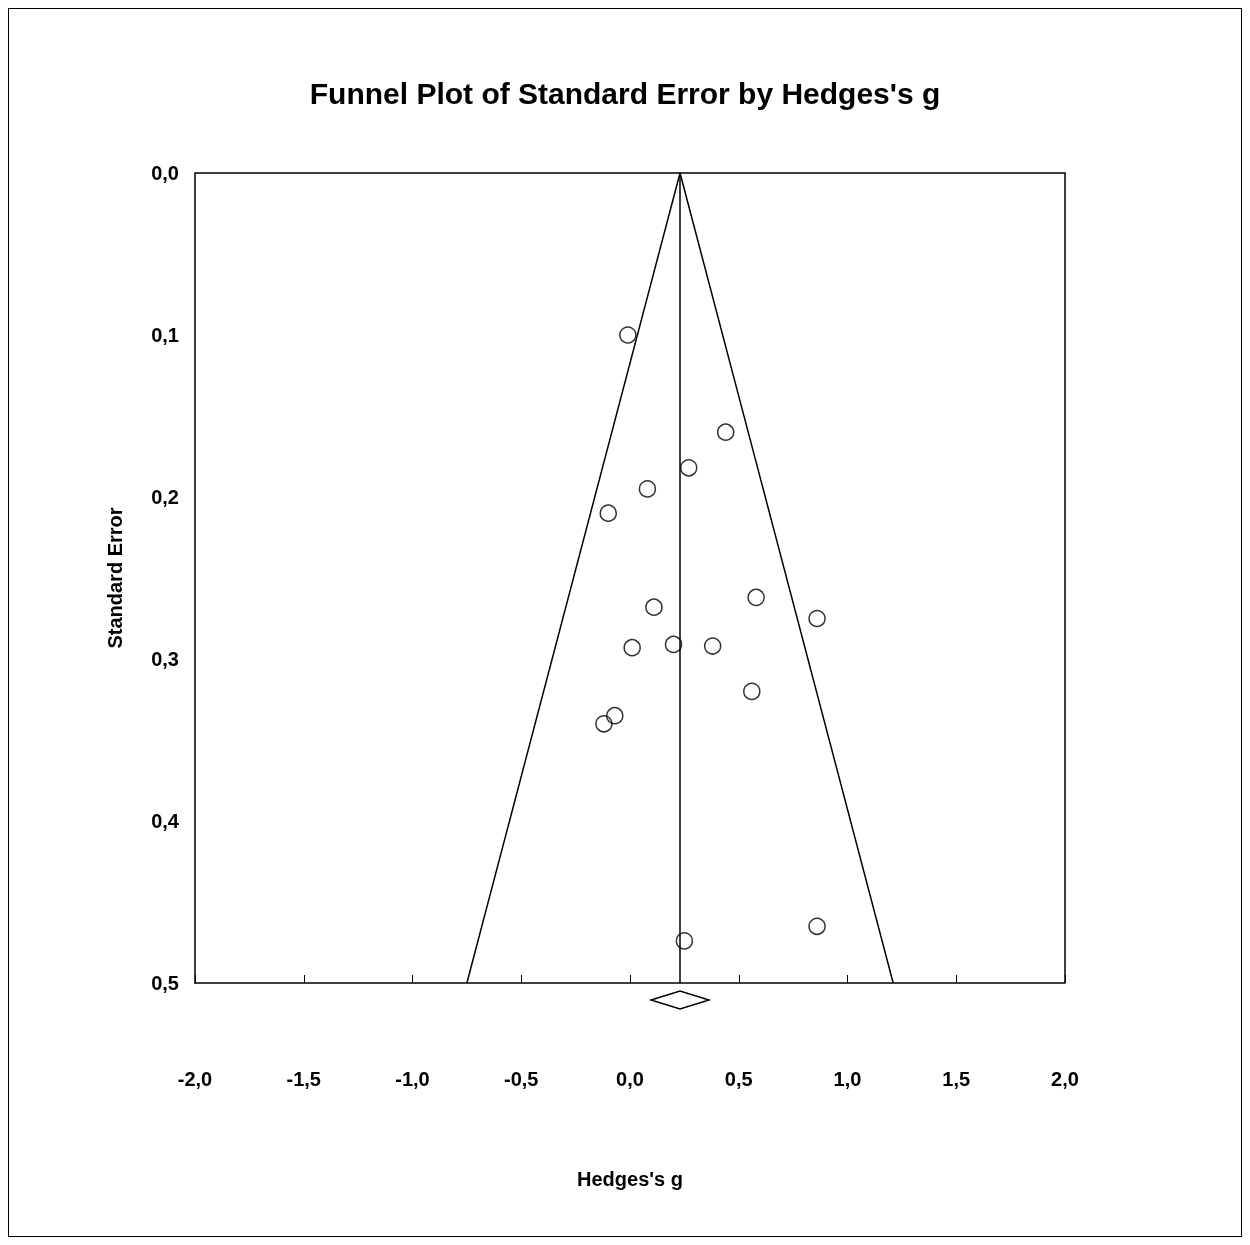 This screenshot has width=1250, height=1245. What do you see at coordinates (165, 983) in the screenshot?
I see `y-tick-label: 0,5` at bounding box center [165, 983].